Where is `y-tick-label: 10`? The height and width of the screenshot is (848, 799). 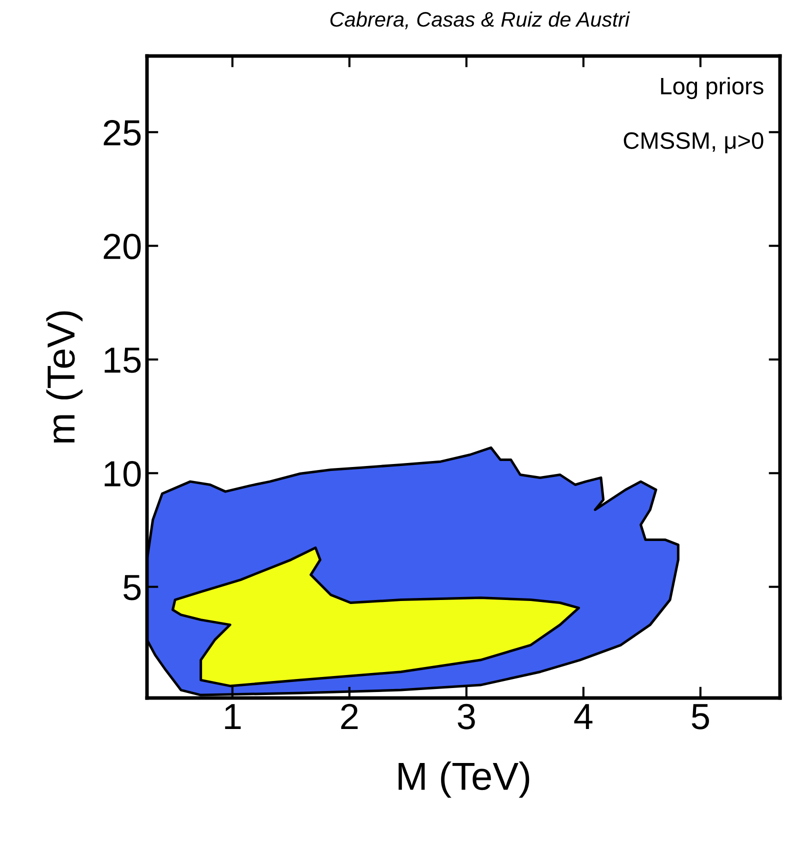
y-tick-label: 10 is located at coordinates (122, 474).